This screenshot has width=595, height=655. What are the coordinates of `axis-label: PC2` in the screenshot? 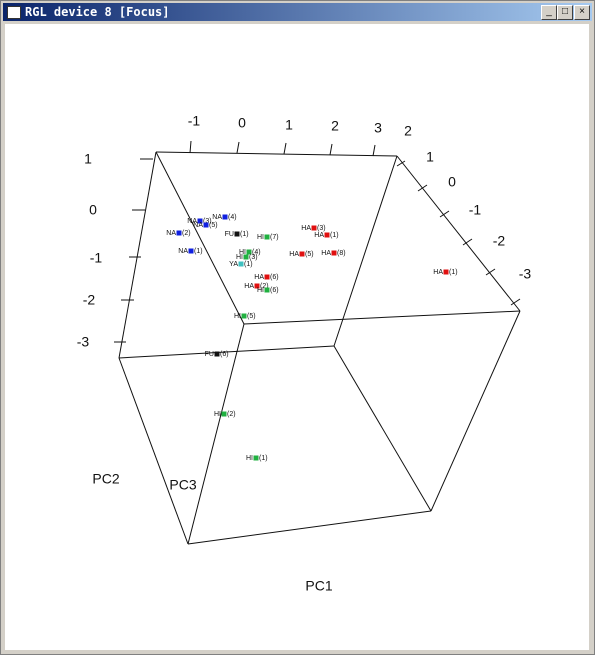 It's located at (105, 479).